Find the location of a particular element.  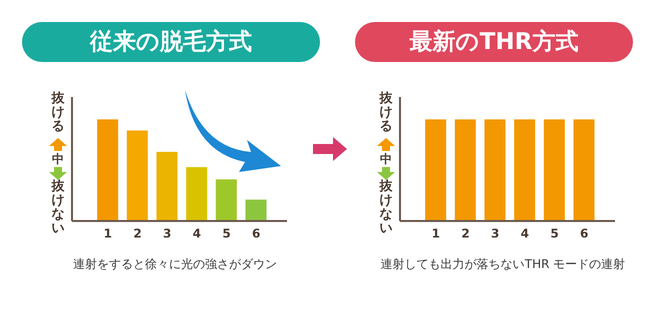

text: 連射をすると徐々に光の強さがダウン is located at coordinates (175, 264).